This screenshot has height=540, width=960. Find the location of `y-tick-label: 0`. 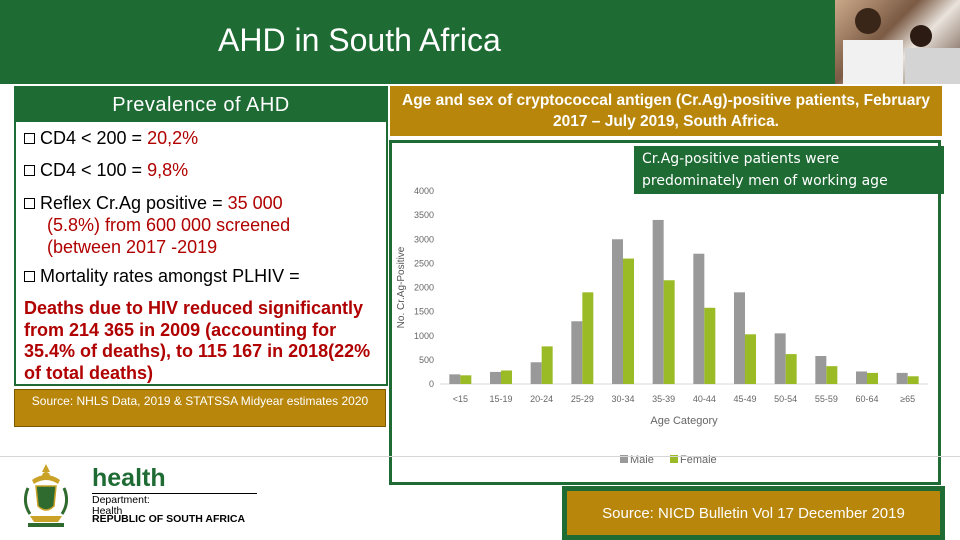

y-tick-label: 0 is located at coordinates (431, 384).